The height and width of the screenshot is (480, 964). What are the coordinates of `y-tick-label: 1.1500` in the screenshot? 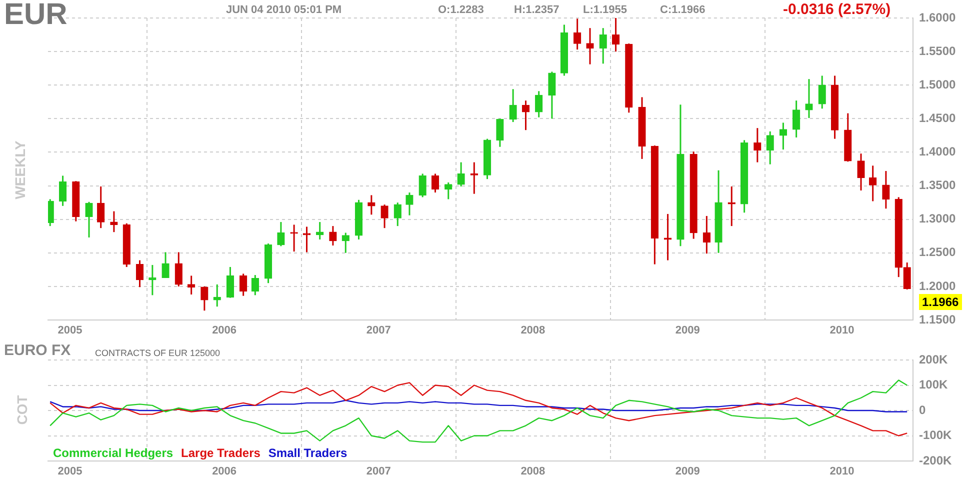 It's located at (937, 319).